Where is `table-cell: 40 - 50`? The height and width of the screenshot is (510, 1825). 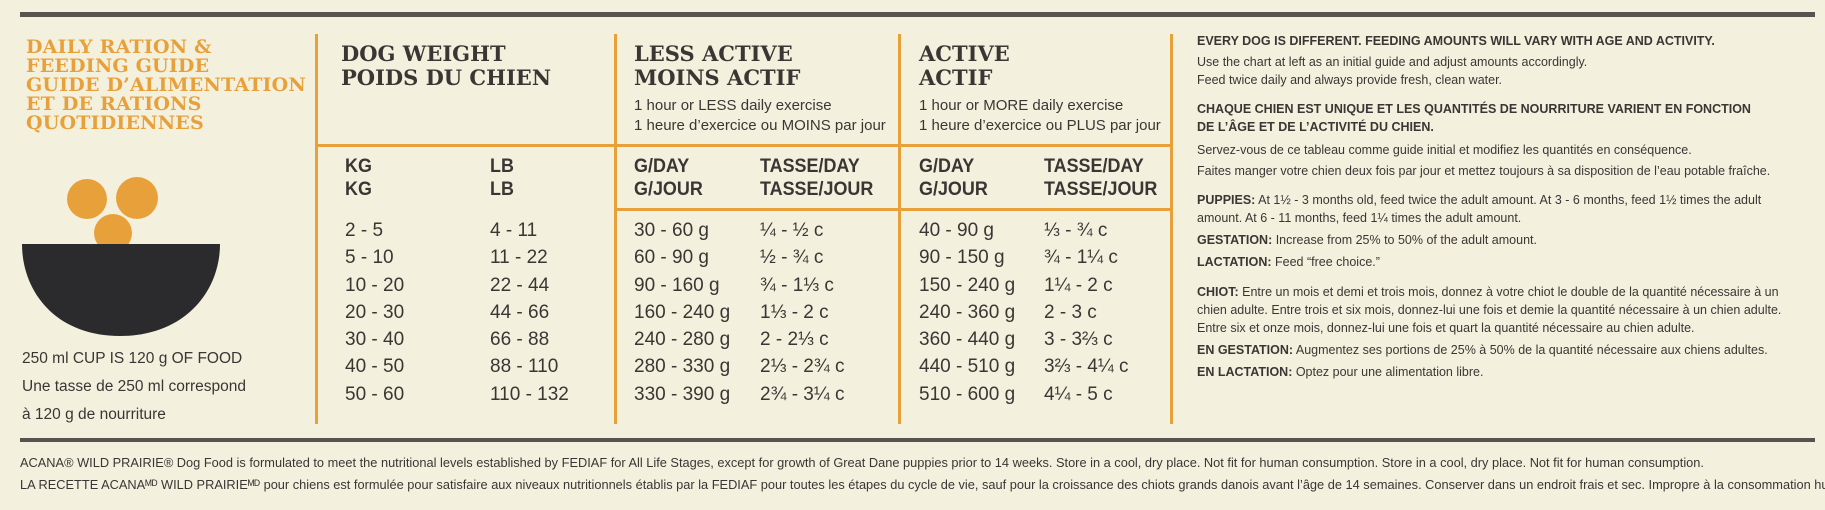 table-cell: 40 - 50 is located at coordinates (375, 367).